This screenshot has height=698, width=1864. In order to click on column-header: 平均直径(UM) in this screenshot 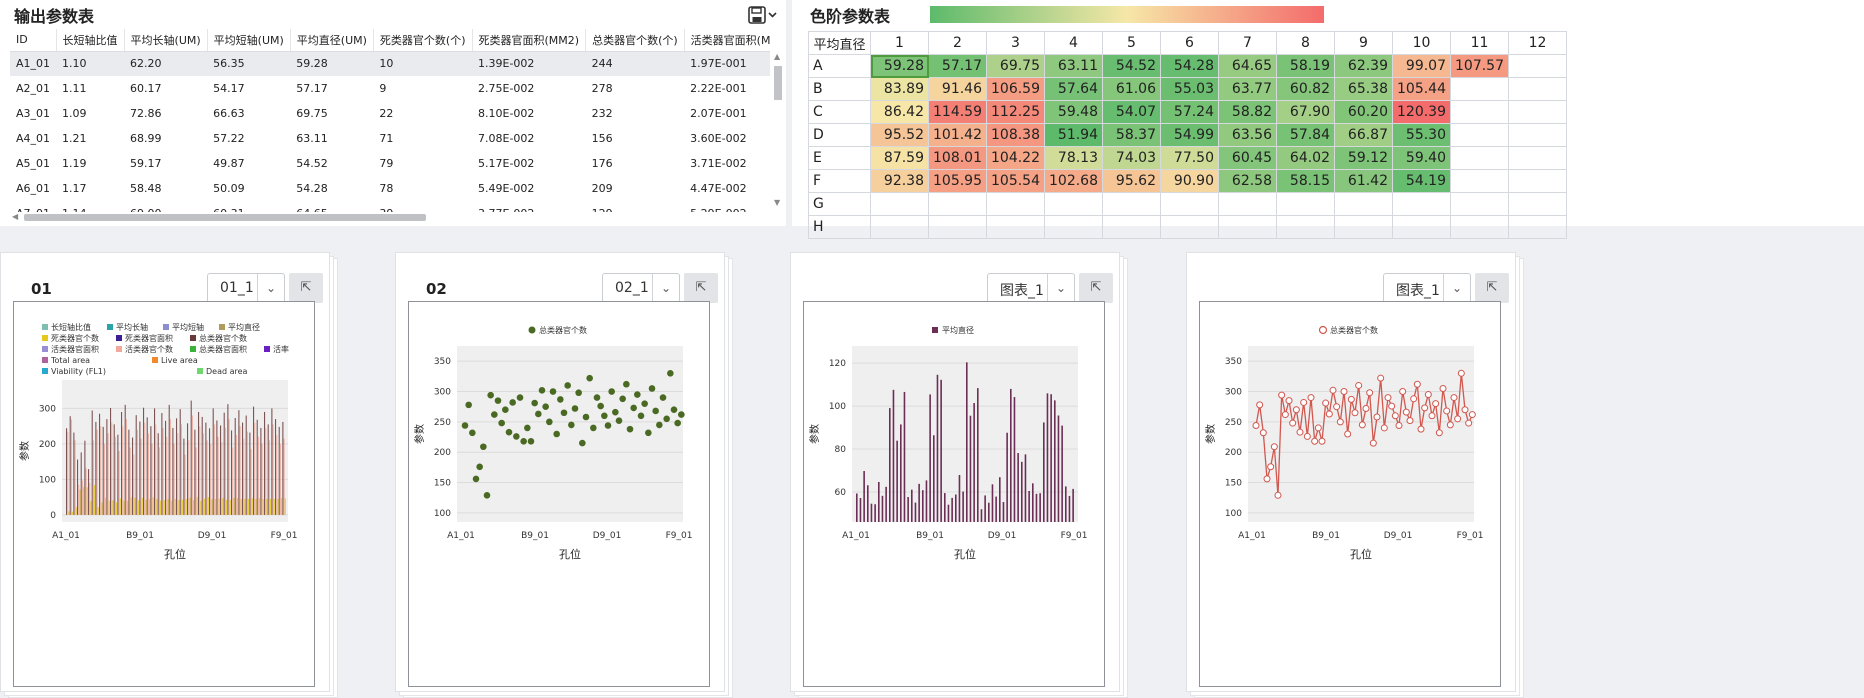, I will do `click(332, 40)`.